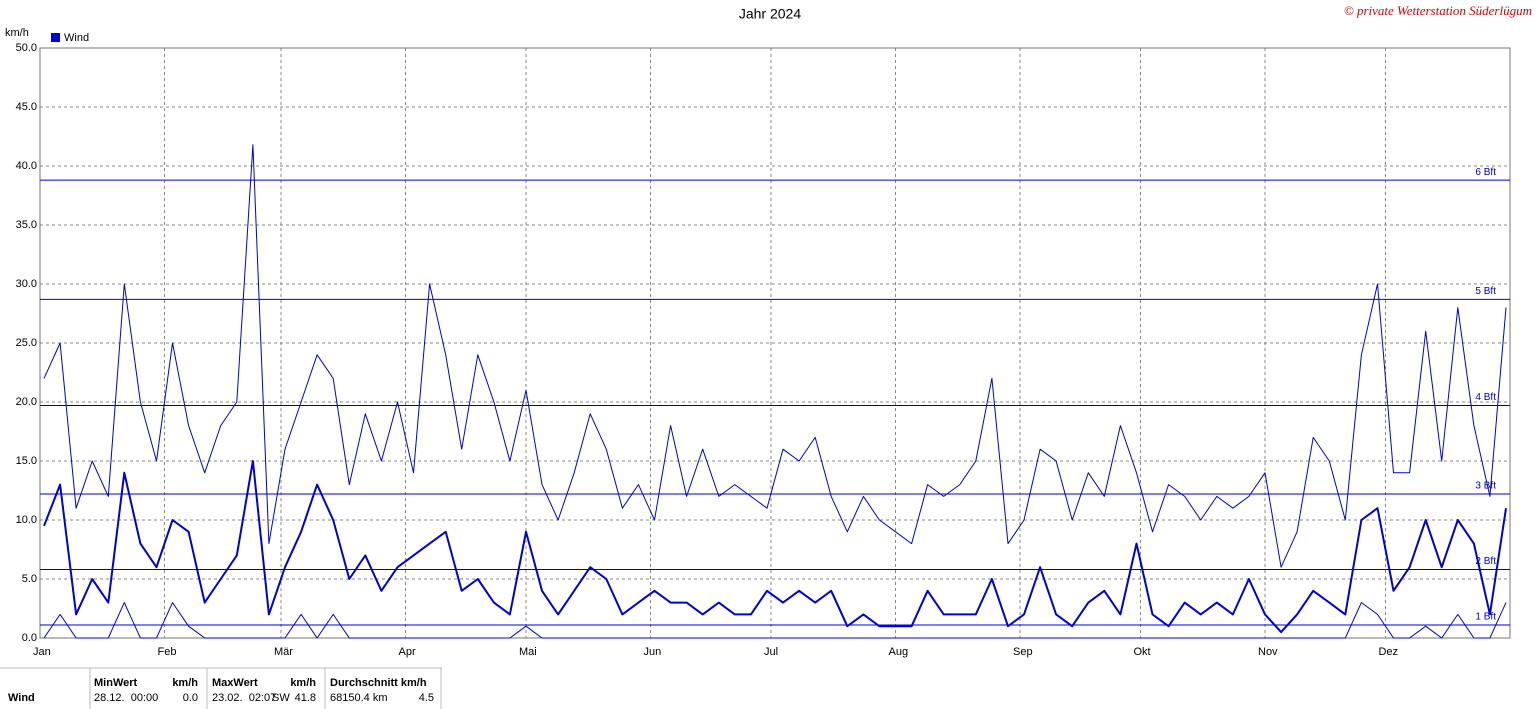  I want to click on legend-label: Wind, so click(76, 38).